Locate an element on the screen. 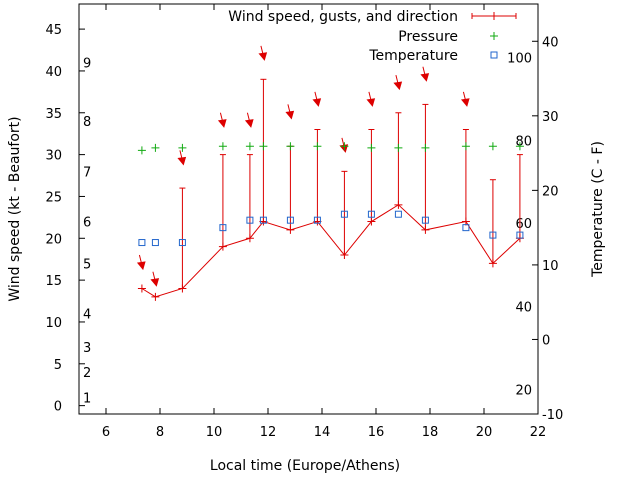 The height and width of the screenshot is (480, 640). beaufort-label: 8 is located at coordinates (87, 122).